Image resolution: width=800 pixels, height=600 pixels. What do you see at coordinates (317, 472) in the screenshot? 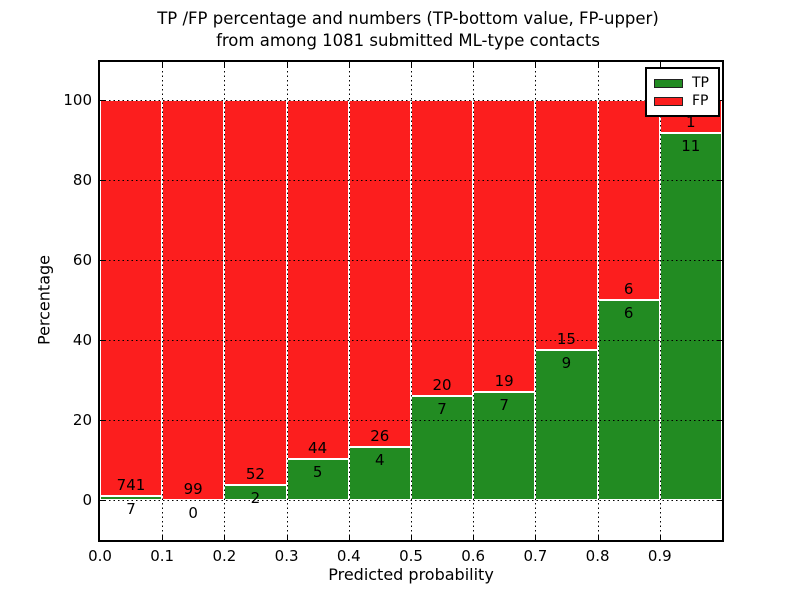
I see `tp-count-label: 5` at bounding box center [317, 472].